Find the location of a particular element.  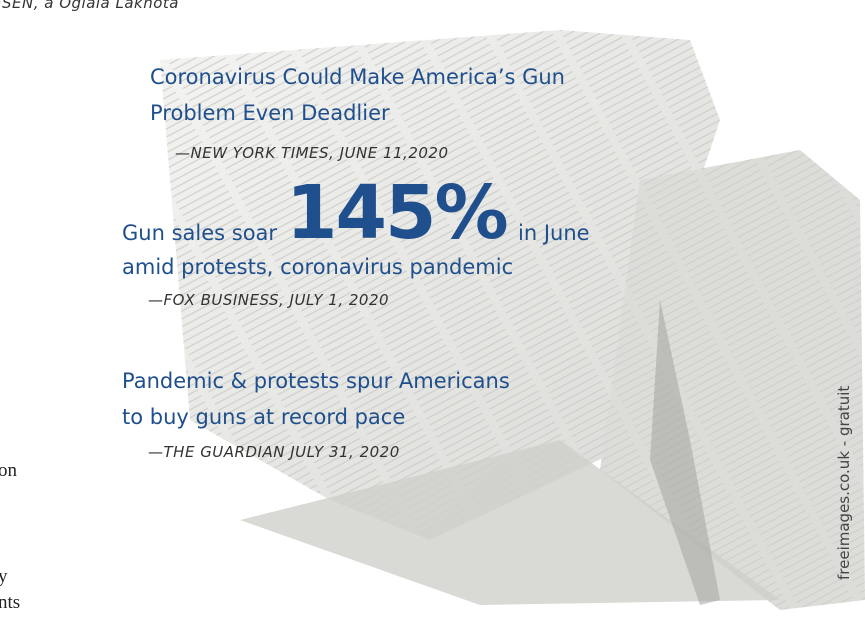

headline: Pandemic & protests spur Americans is located at coordinates (316, 381).